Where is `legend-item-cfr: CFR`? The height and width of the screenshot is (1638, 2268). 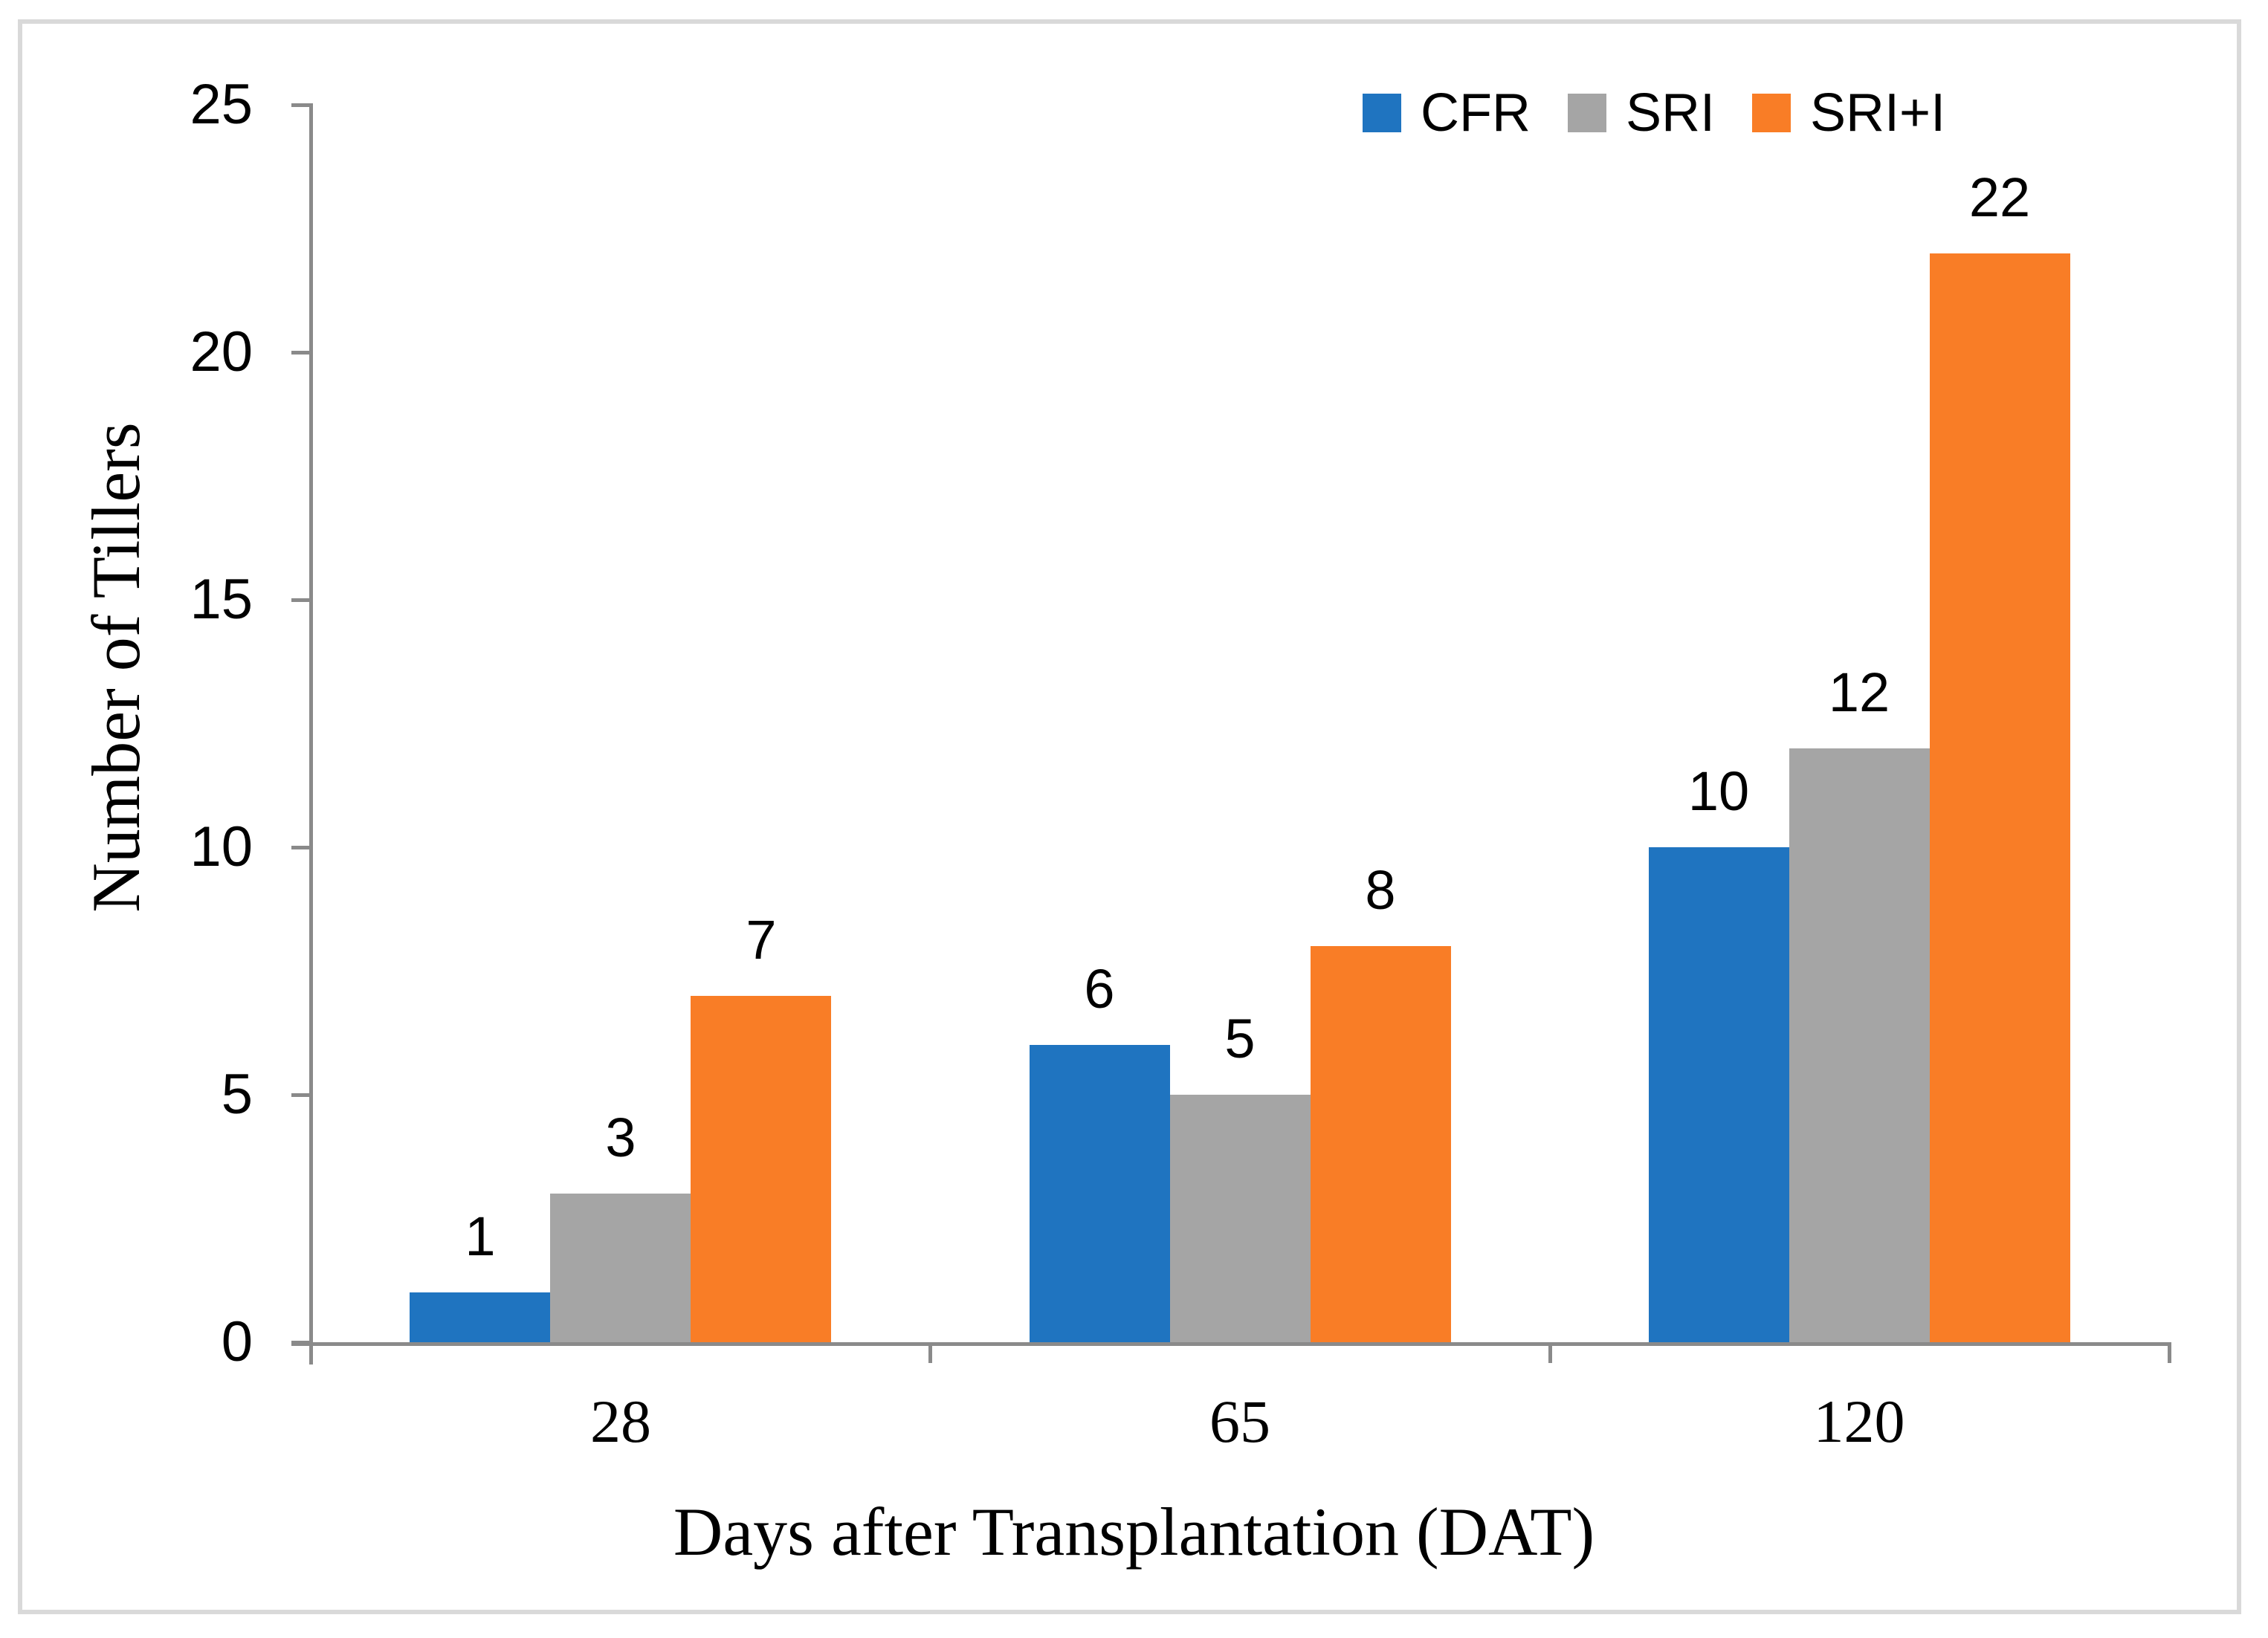
legend-item-cfr: CFR is located at coordinates (1447, 113).